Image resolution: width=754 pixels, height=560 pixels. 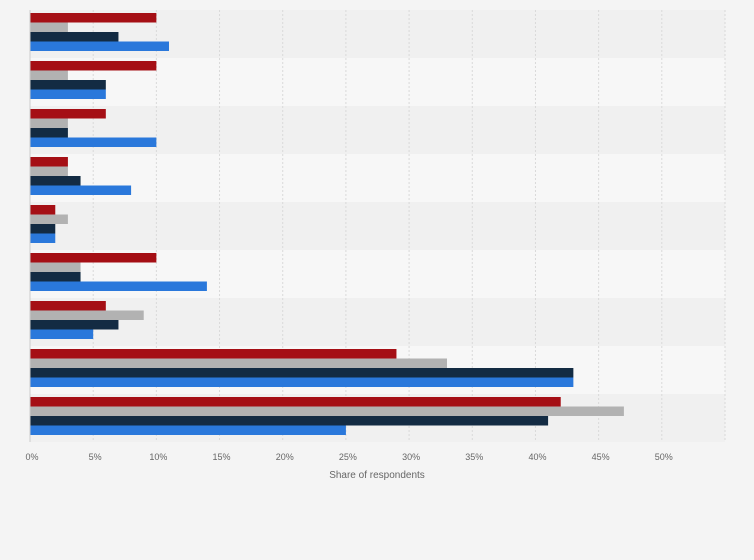 I want to click on x-tick-label: 20%, so click(x=285, y=457).